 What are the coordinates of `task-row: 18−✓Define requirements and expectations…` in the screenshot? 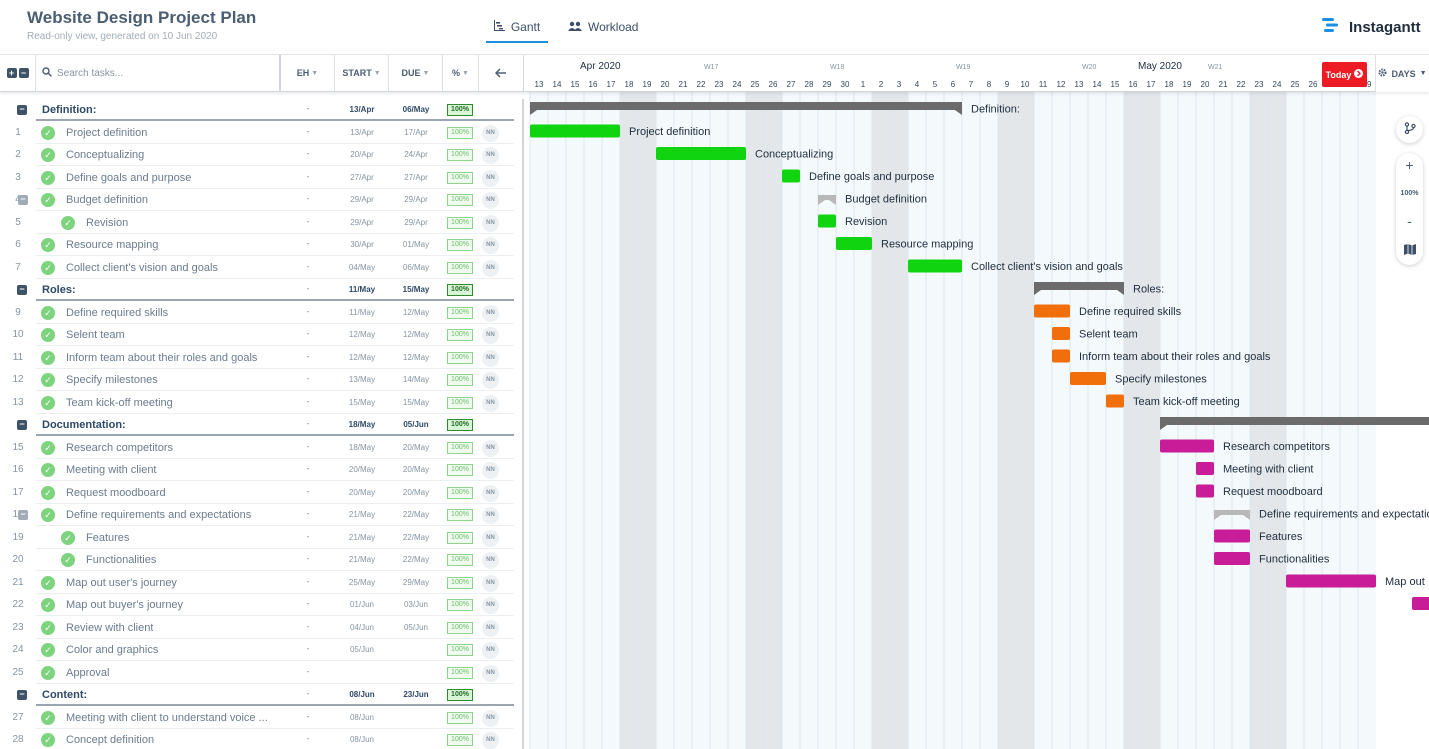 It's located at (261, 515).